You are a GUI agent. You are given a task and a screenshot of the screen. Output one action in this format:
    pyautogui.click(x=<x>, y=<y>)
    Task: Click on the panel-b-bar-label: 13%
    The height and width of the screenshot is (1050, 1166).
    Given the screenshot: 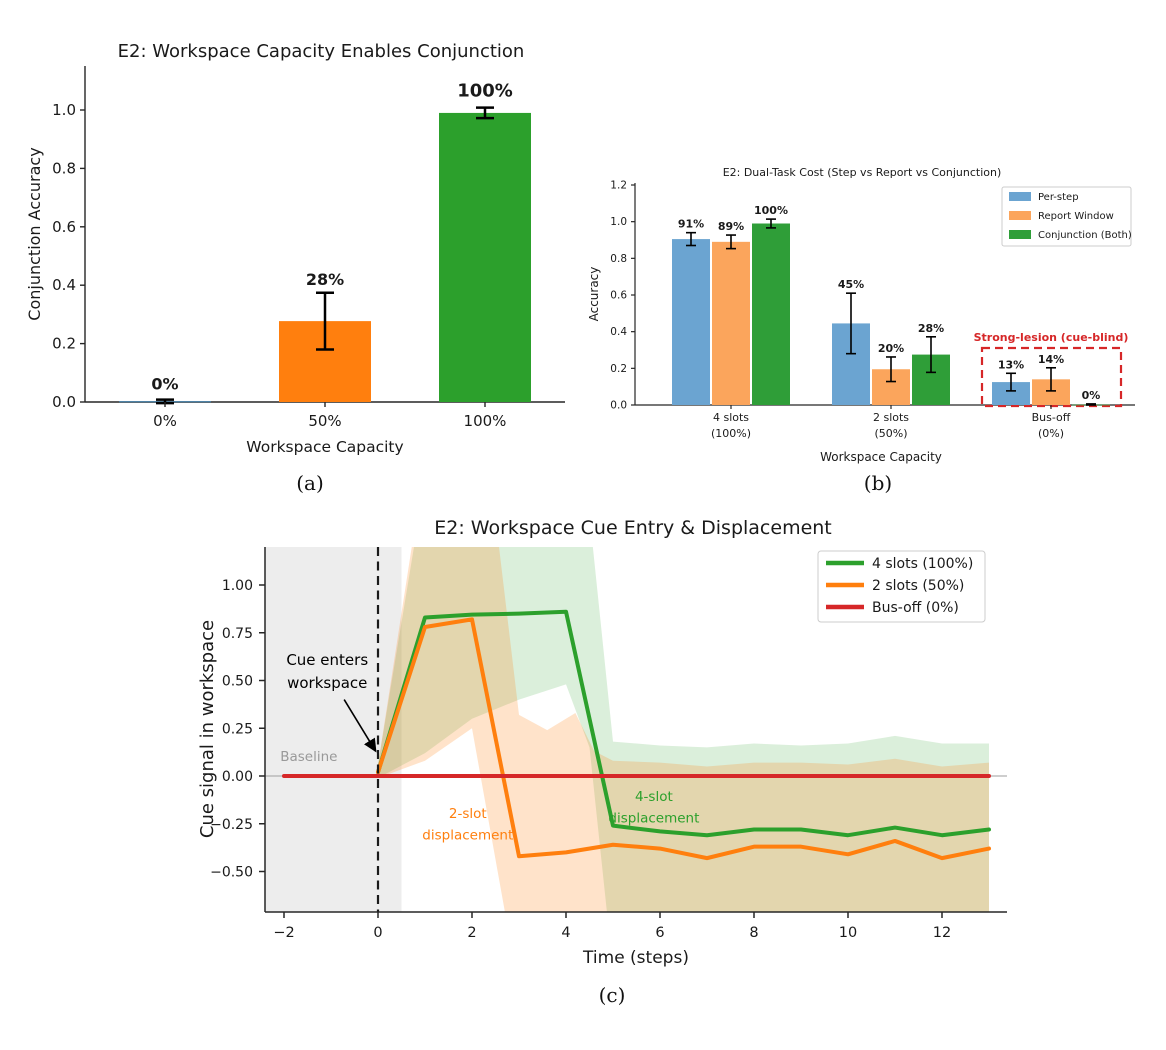 What is the action you would take?
    pyautogui.click(x=1011, y=364)
    